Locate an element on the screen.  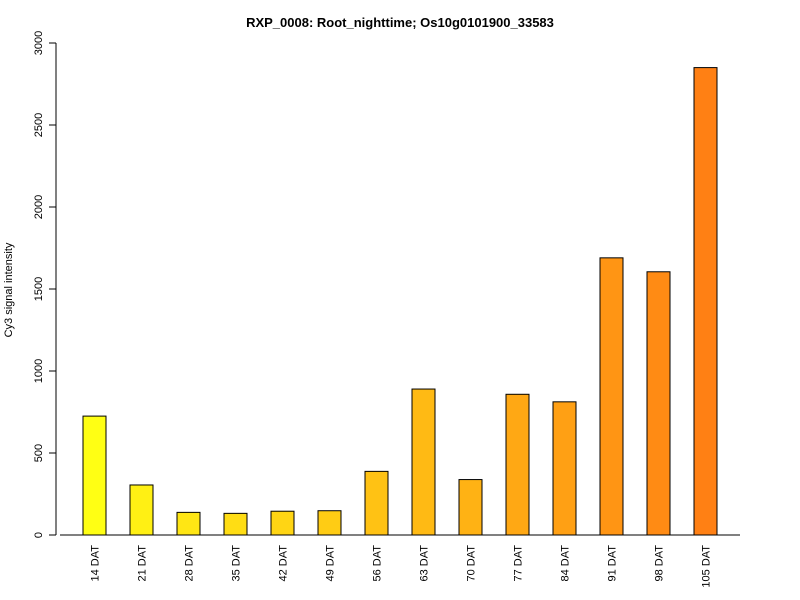
bar-105-dat is located at coordinates (705, 301).